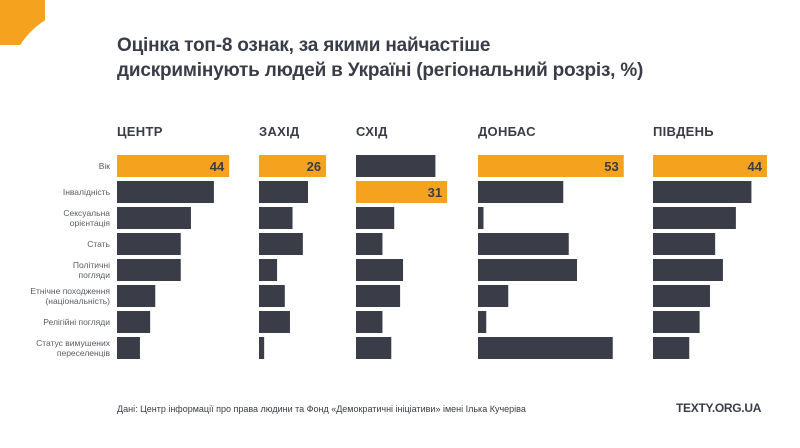 This screenshot has width=800, height=448. I want to click on decorative-corner-arc, so click(22, 22).